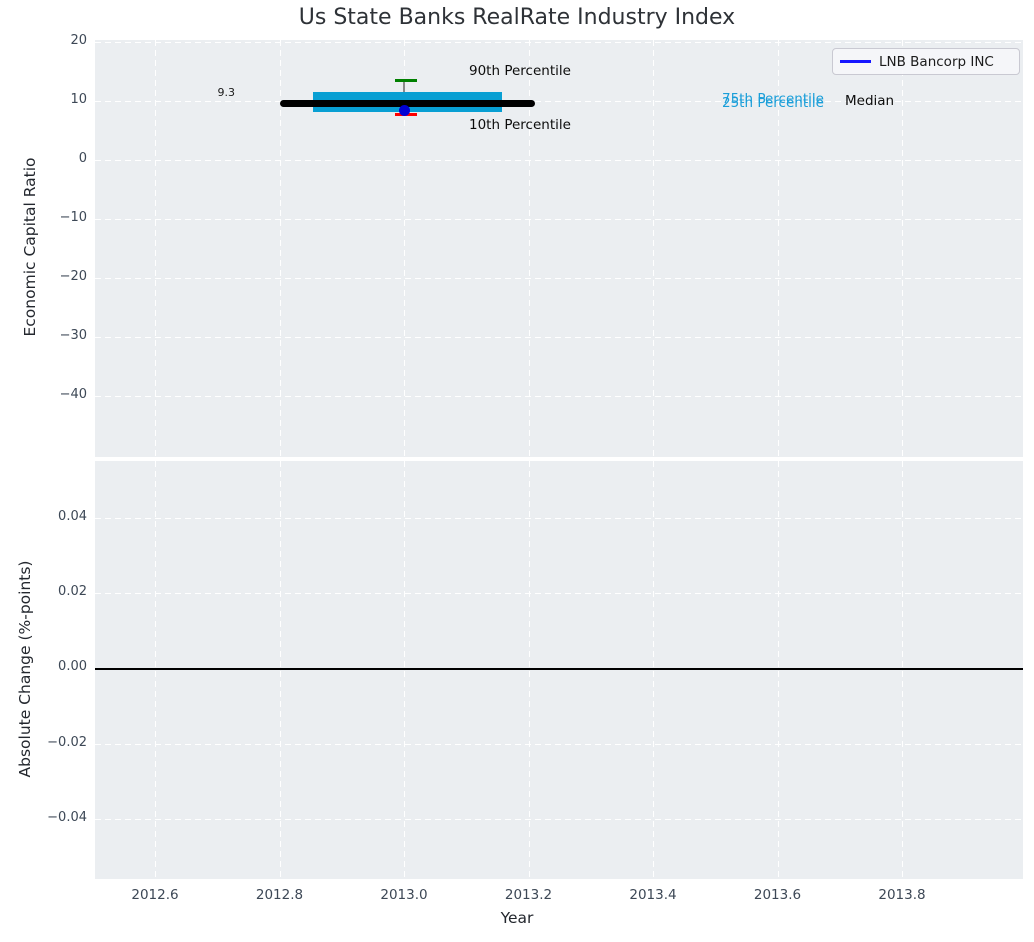 This screenshot has width=1034, height=942. Describe the element at coordinates (870, 101) in the screenshot. I see `median-annotation: Median` at that location.